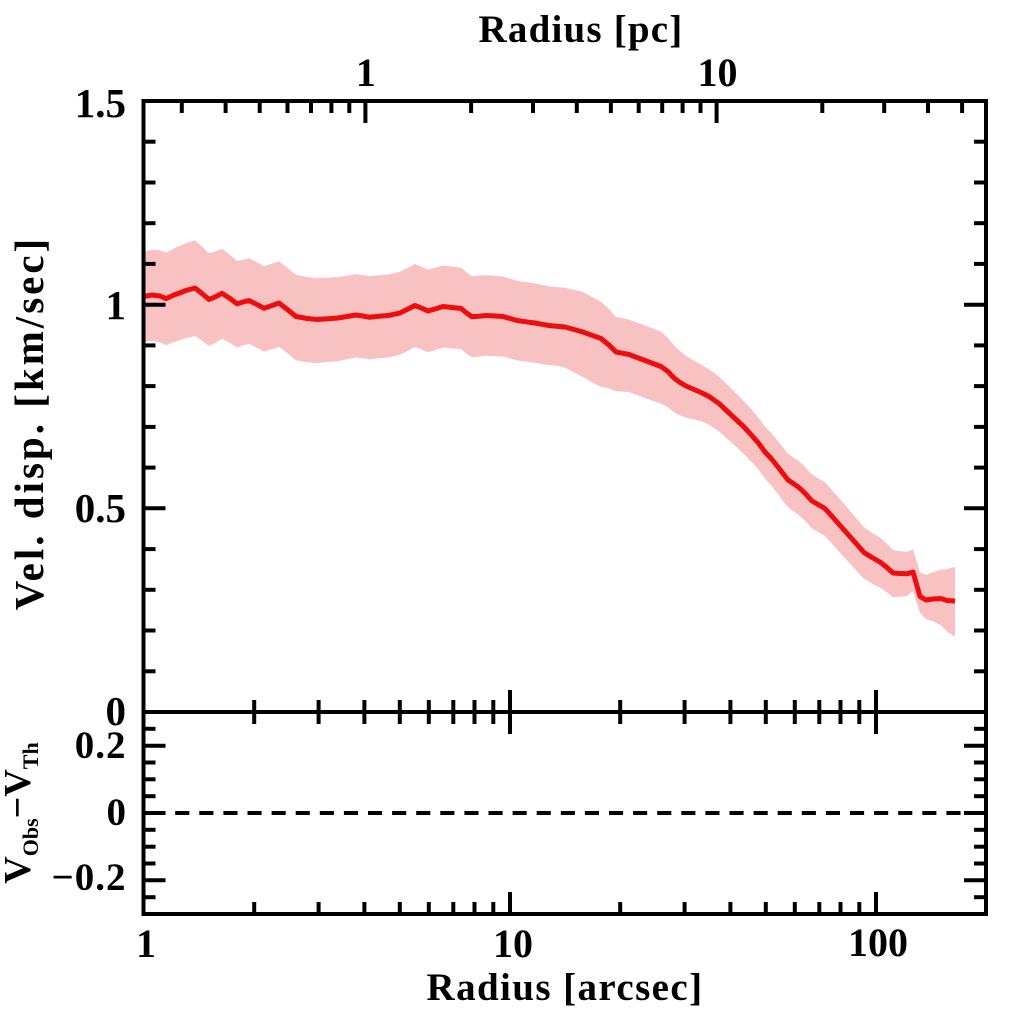  I want to click on svg-text: 0.5, so click(100, 508).